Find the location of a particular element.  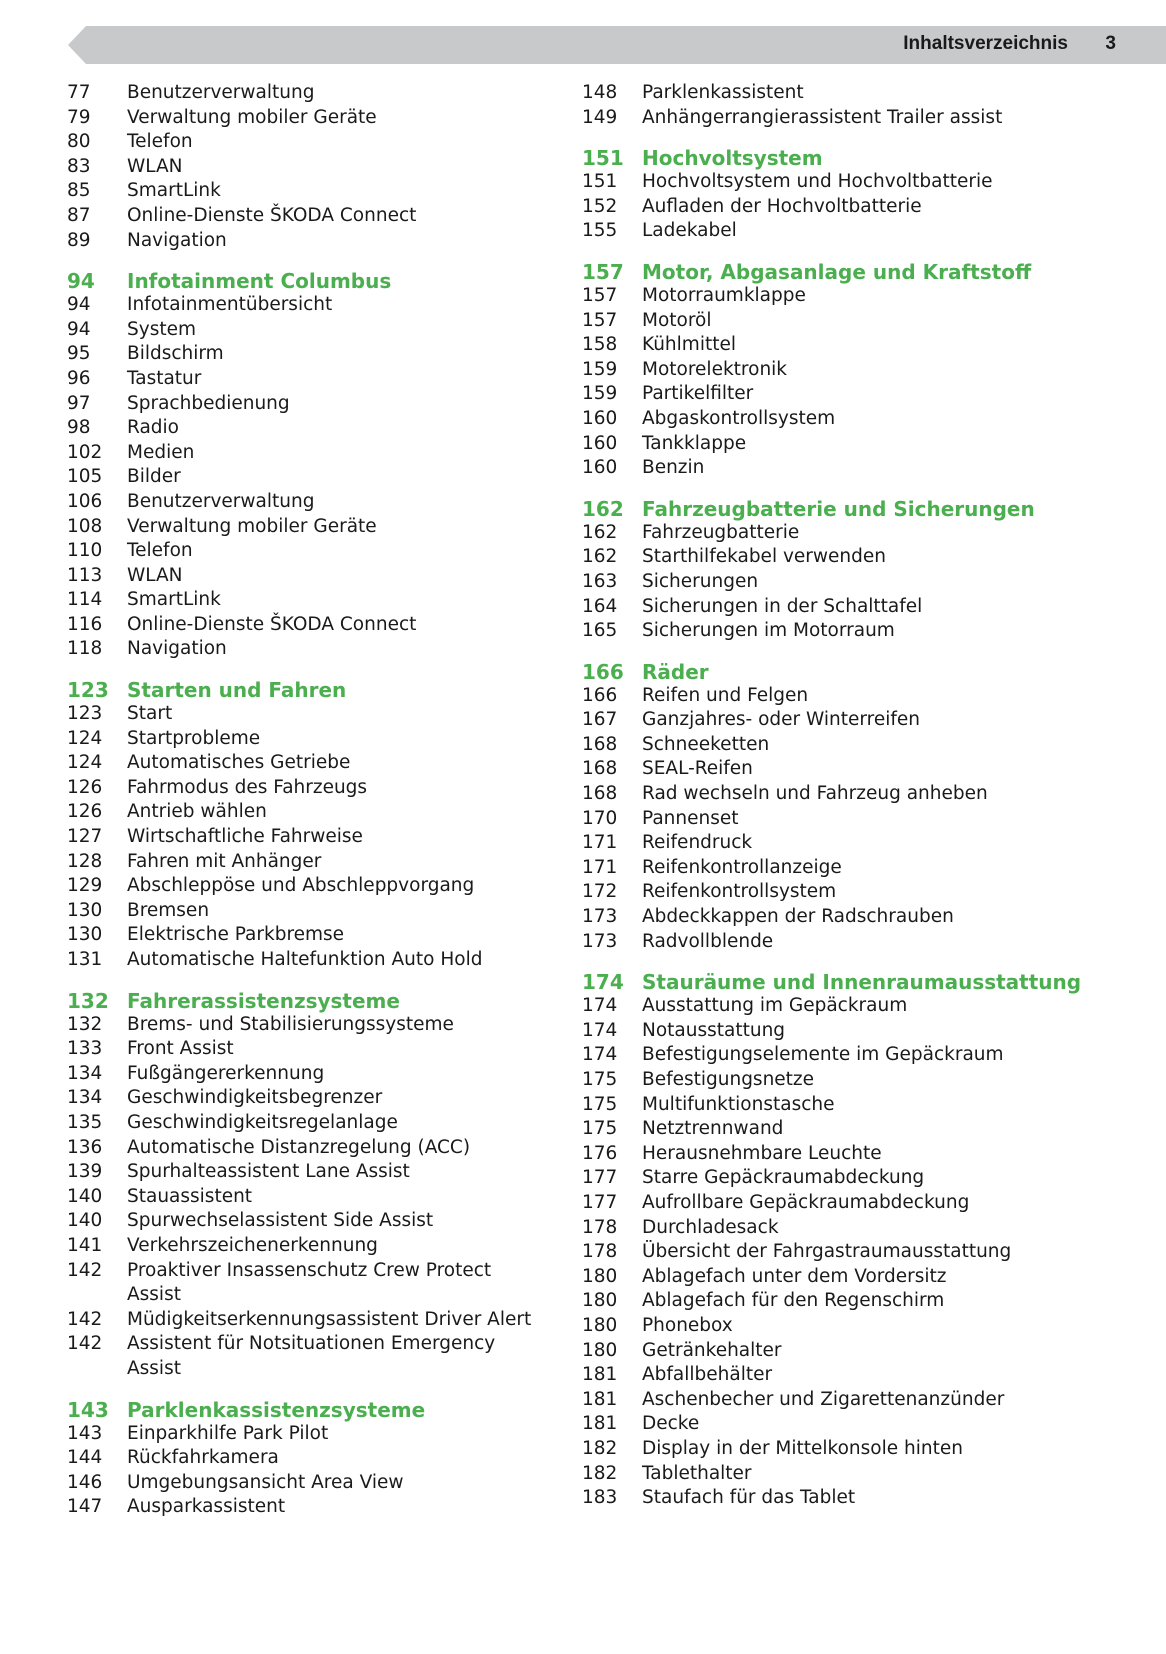

toc-entry: 114 SmartLink is located at coordinates (307, 600).